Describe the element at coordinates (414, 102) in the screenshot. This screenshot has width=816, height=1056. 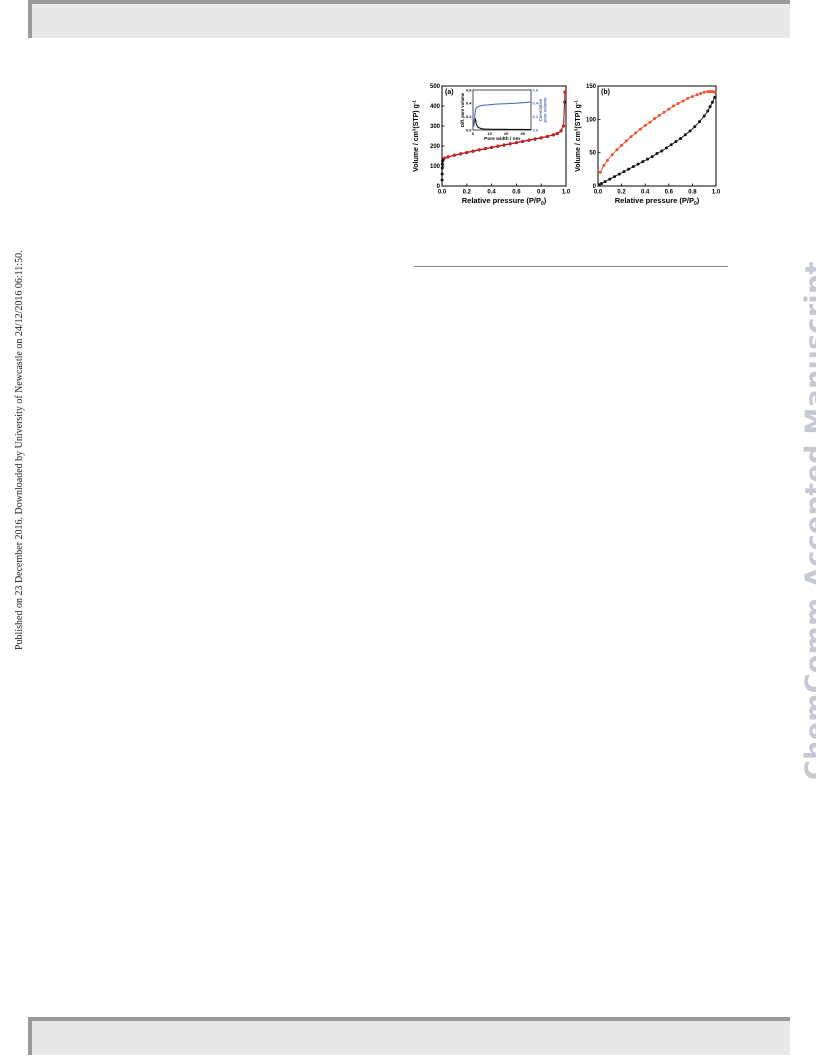
I see `y-axis-label-sup2: -1` at that location.